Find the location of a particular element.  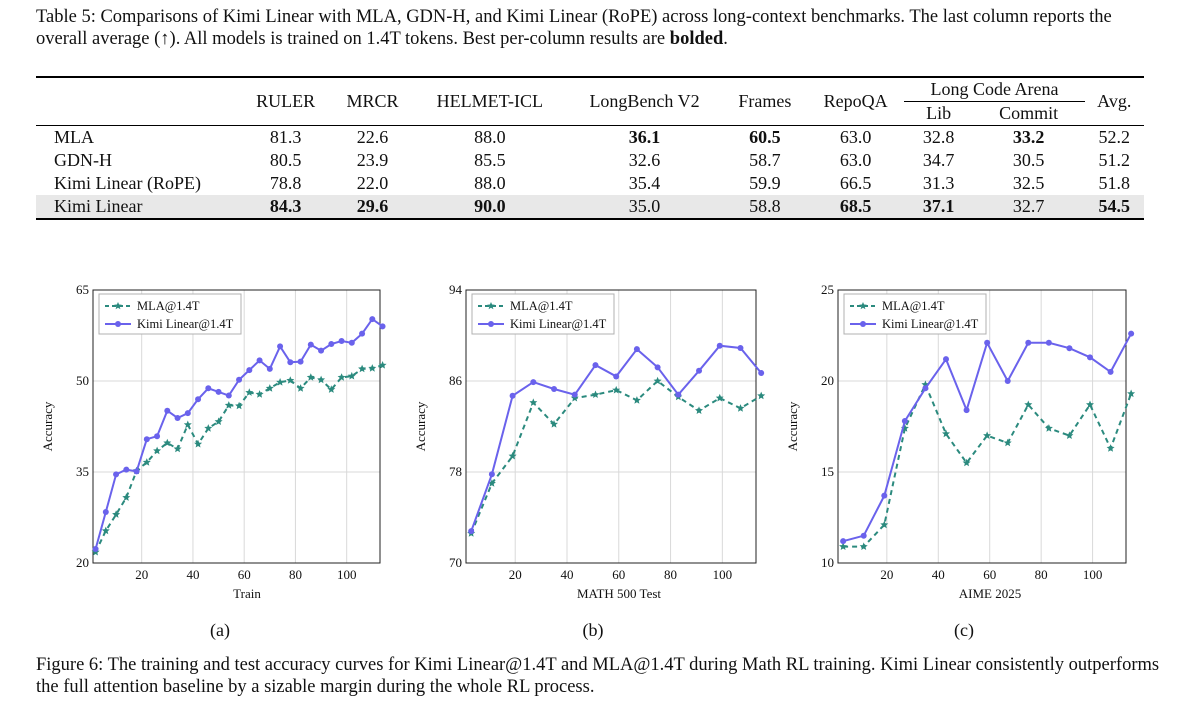

col-repoqa: RepoQA is located at coordinates (855, 101).